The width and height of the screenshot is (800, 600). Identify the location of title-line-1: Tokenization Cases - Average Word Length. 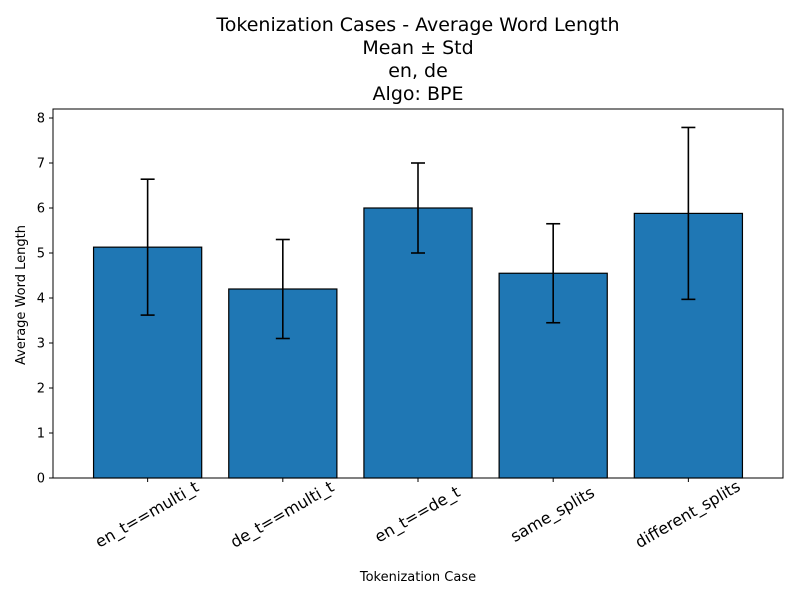
(417, 25).